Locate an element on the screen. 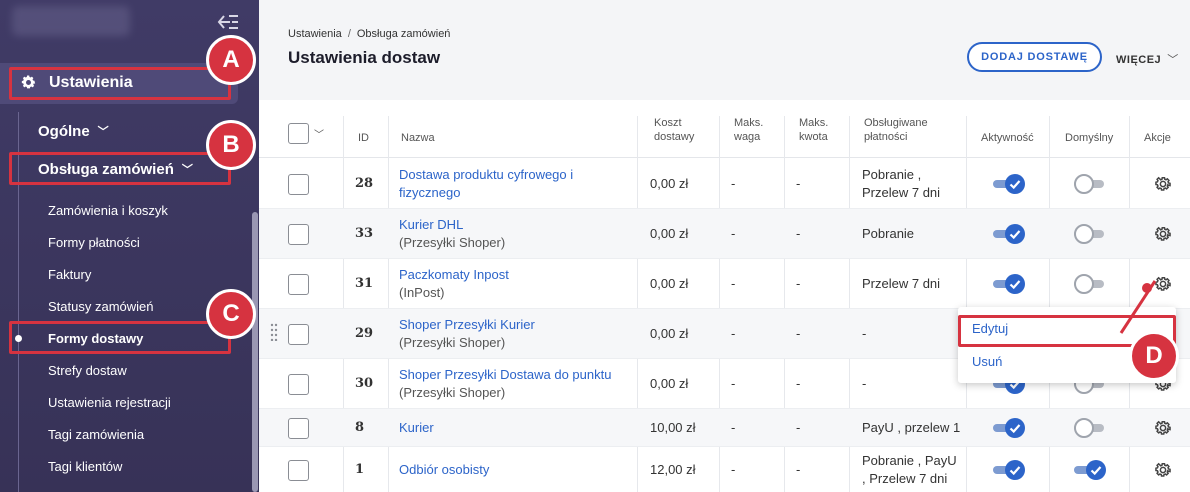  payments-line2: , Przelew 7 dni is located at coordinates (905, 478).